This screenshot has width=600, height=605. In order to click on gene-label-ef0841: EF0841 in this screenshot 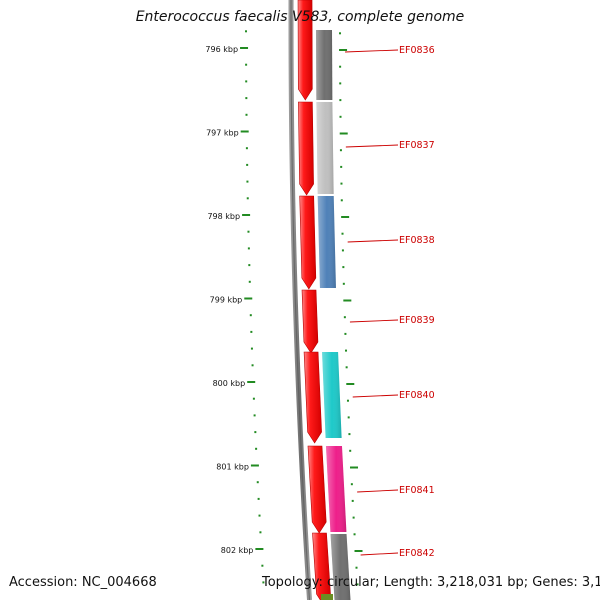, I will do `click(417, 490)`.